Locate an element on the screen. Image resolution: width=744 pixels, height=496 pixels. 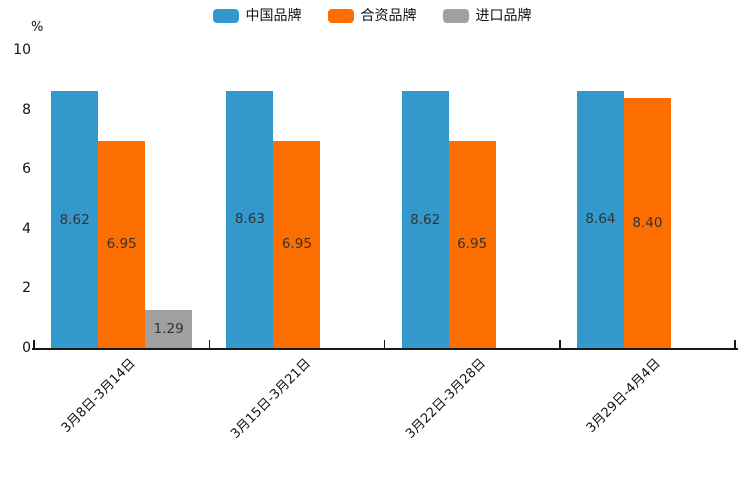
bar-中国品牌-3 is located at coordinates (600, 219).